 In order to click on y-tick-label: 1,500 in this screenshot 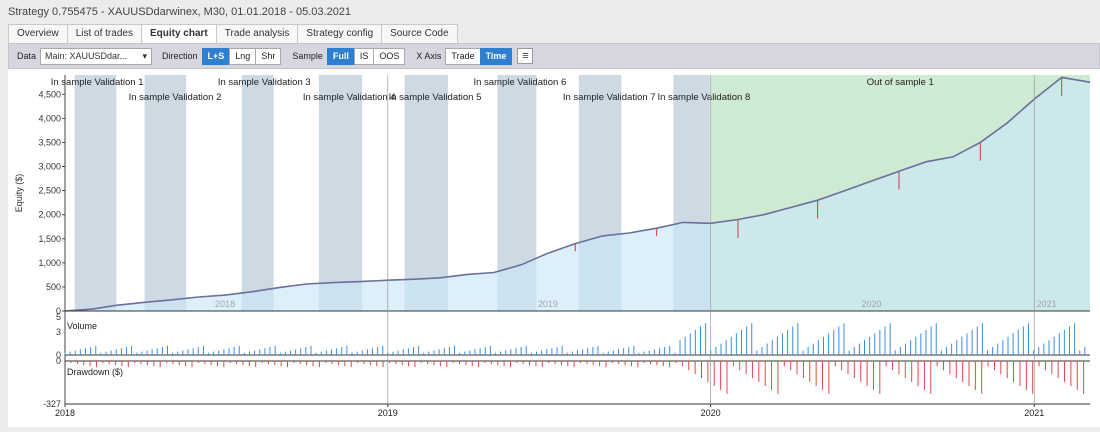, I will do `click(49, 239)`.